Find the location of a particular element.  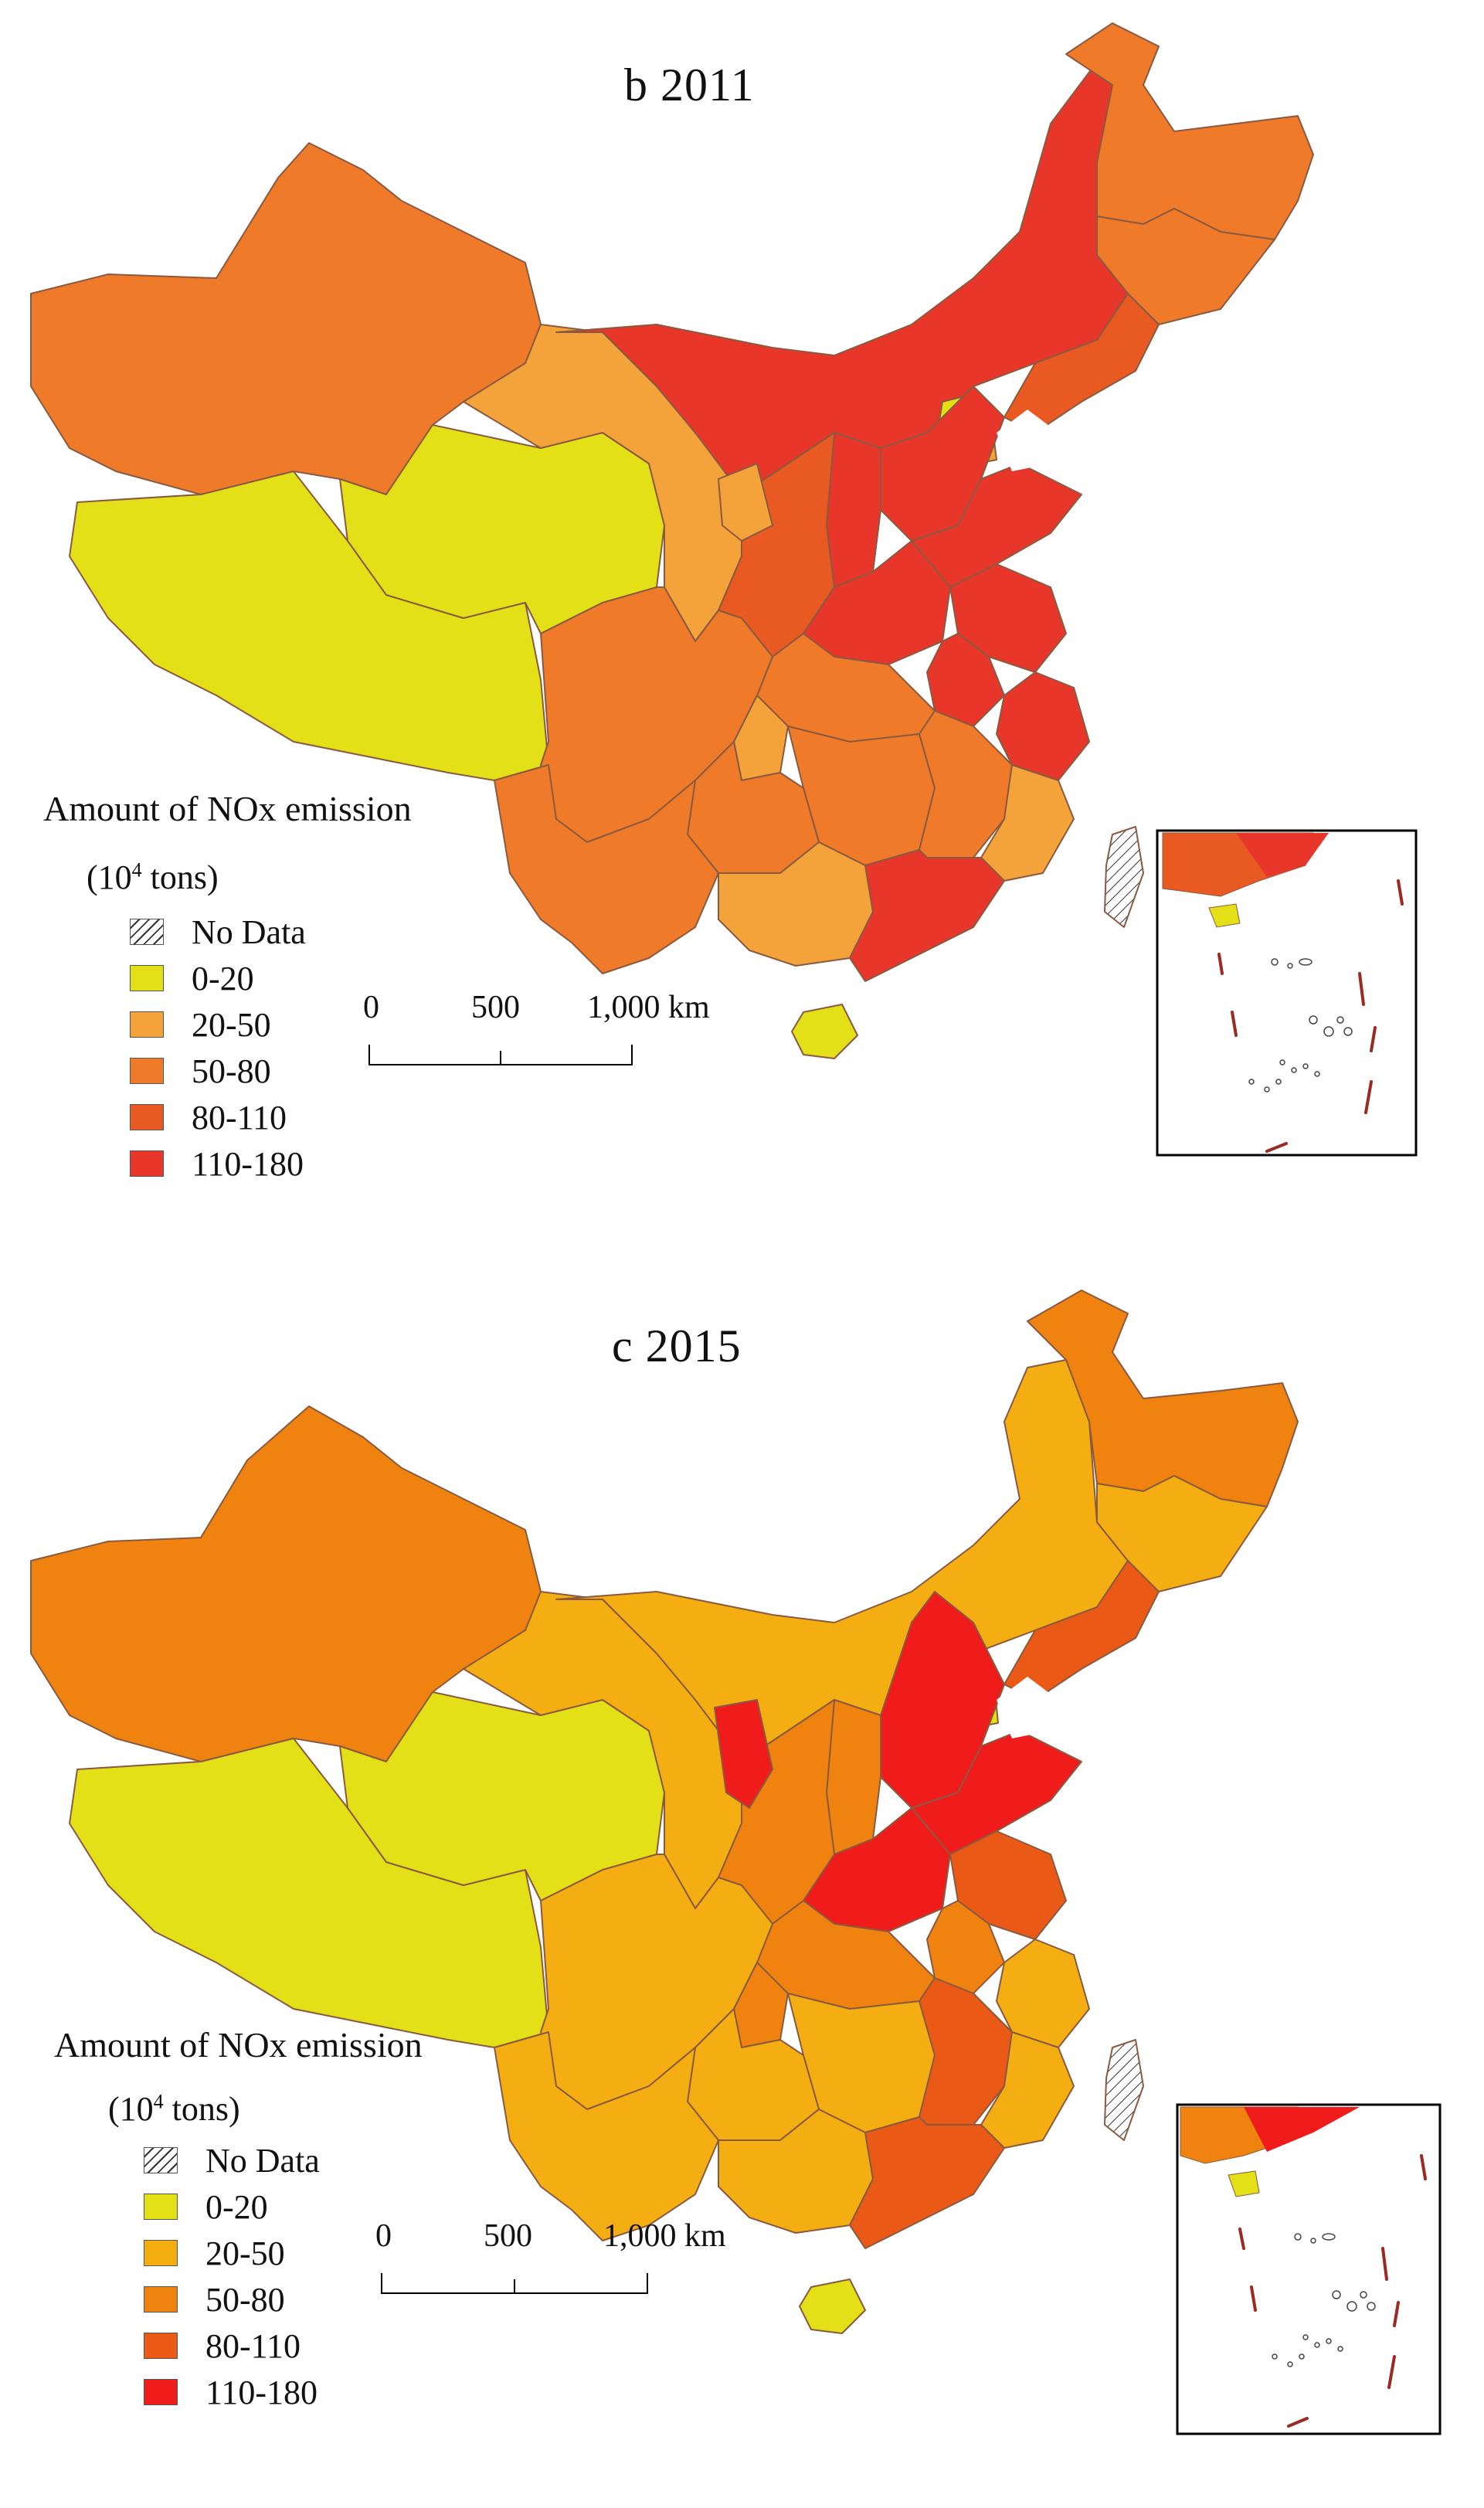

inset-south-china-sea-2015 is located at coordinates (1309, 2269).